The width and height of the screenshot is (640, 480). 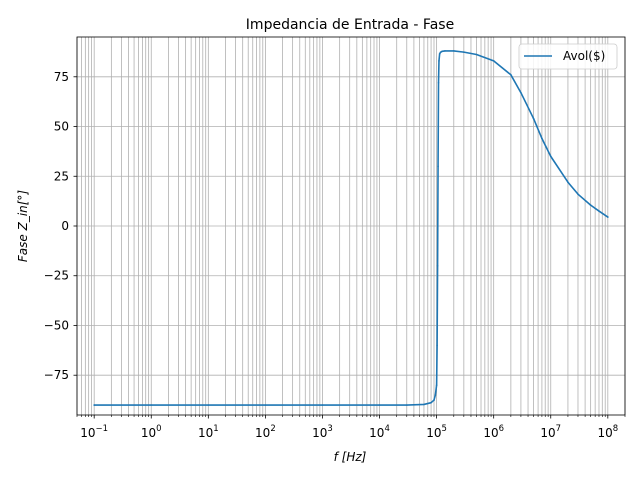 What do you see at coordinates (350, 457) in the screenshot?
I see `x-axis-label: f [Hz]` at bounding box center [350, 457].